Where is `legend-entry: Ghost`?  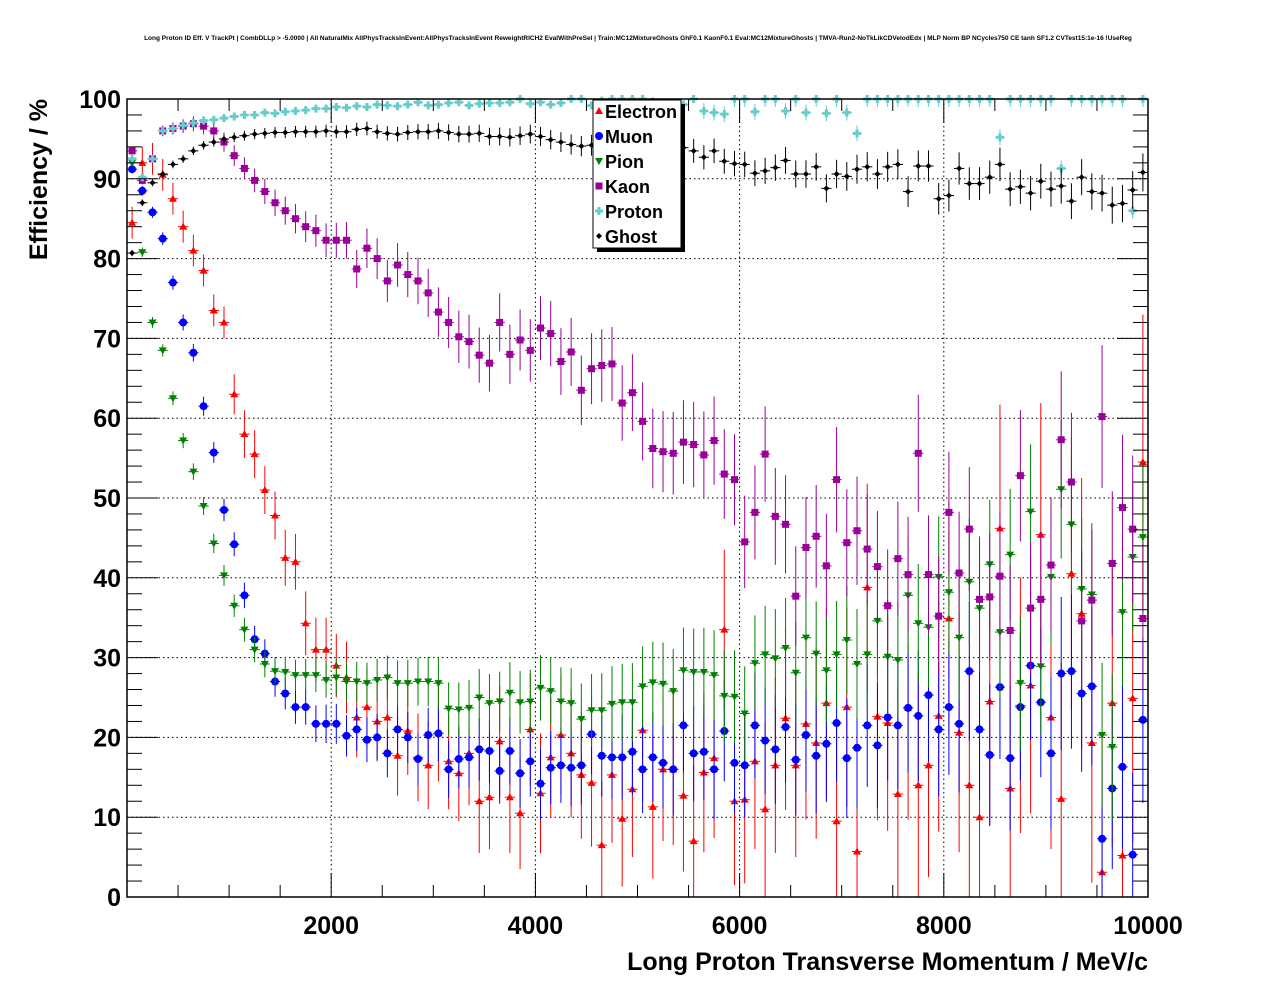 legend-entry: Ghost is located at coordinates (626, 237).